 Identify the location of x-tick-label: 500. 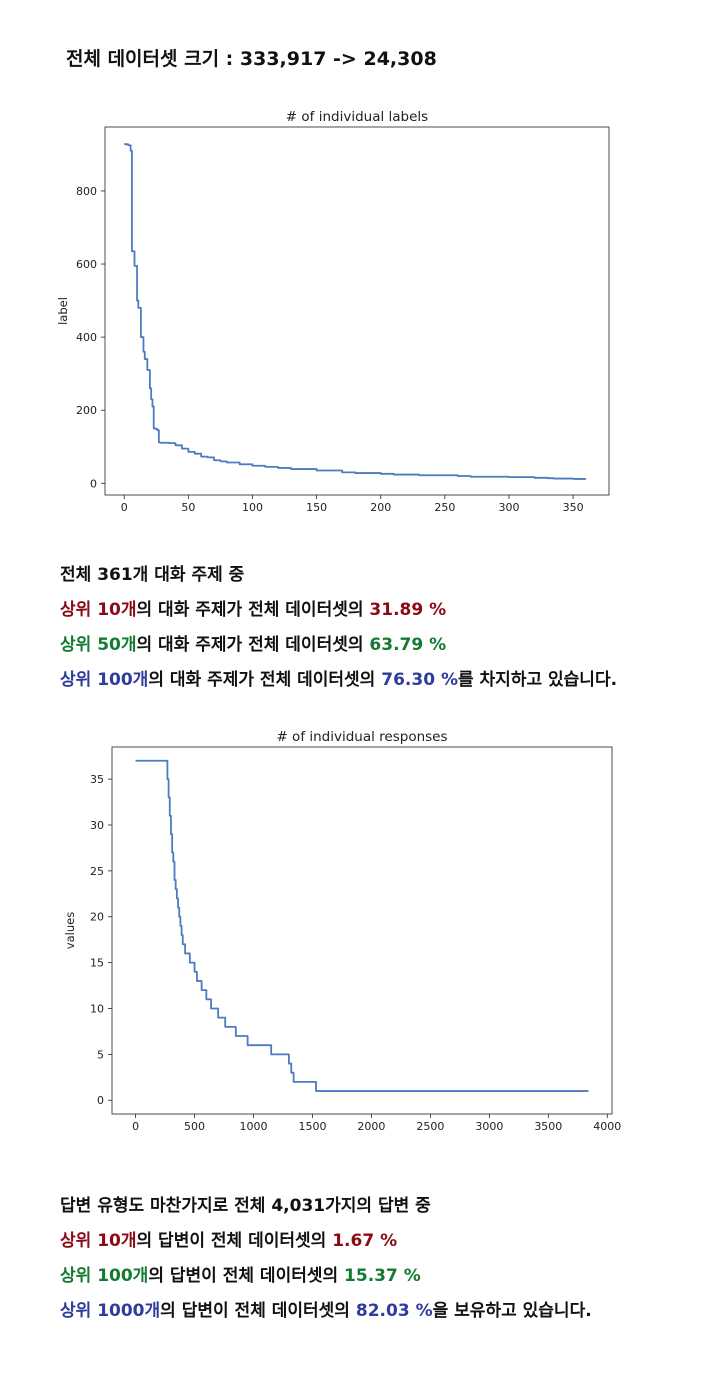
(194, 1126).